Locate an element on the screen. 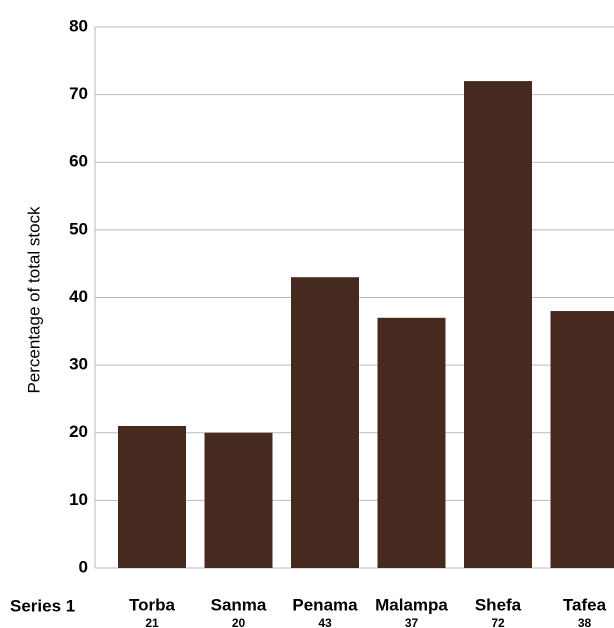 The image size is (614, 628). x-tick-label: Tafea is located at coordinates (585, 604).